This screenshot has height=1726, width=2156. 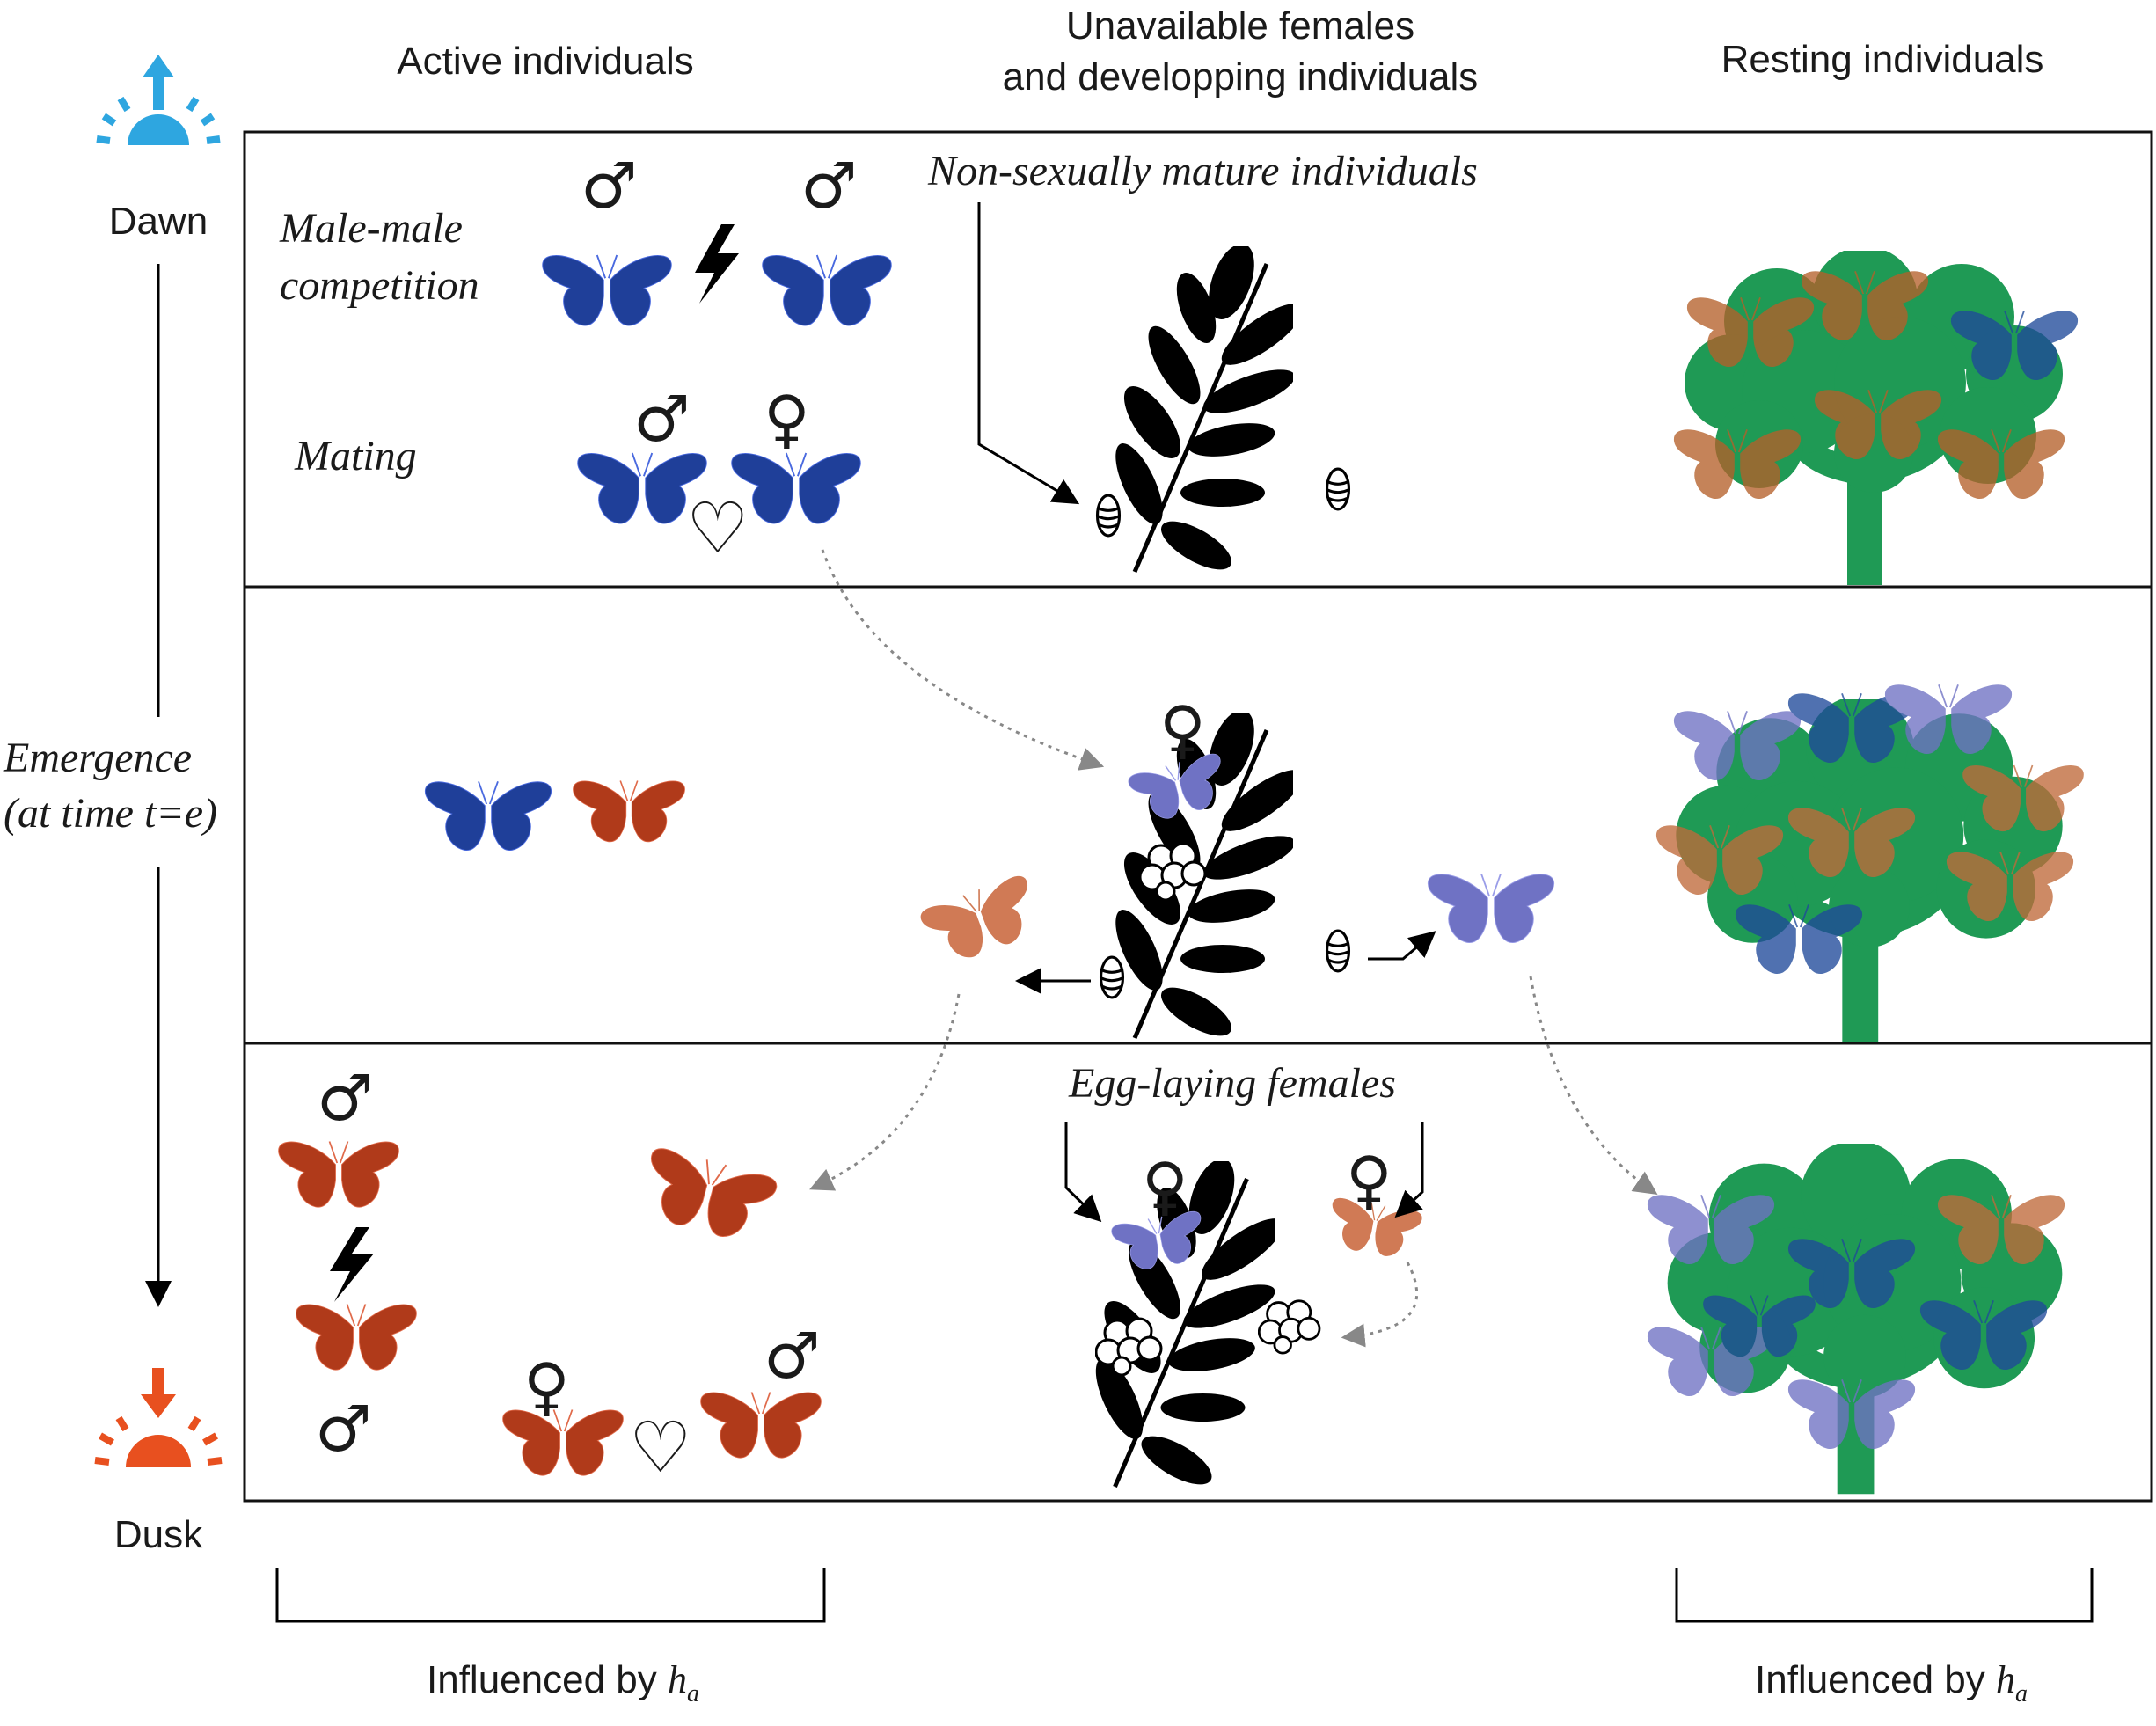 What do you see at coordinates (488, 816) in the screenshot?
I see `active-butterfly-blue` at bounding box center [488, 816].